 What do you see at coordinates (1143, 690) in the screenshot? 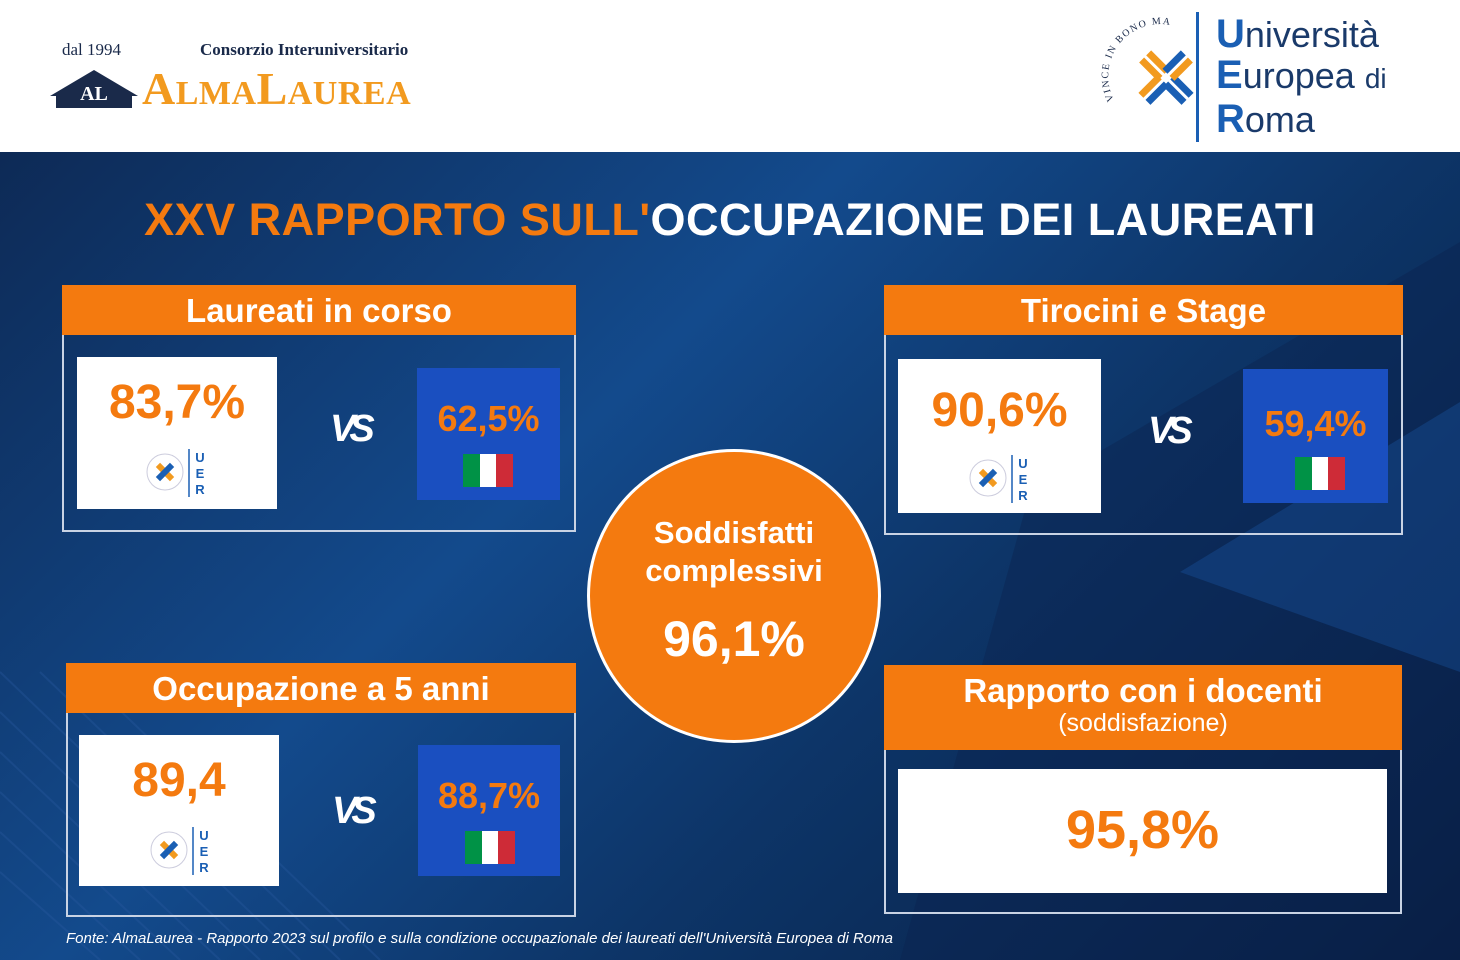
I see `docenti-title: Rapporto con i docenti` at bounding box center [1143, 690].